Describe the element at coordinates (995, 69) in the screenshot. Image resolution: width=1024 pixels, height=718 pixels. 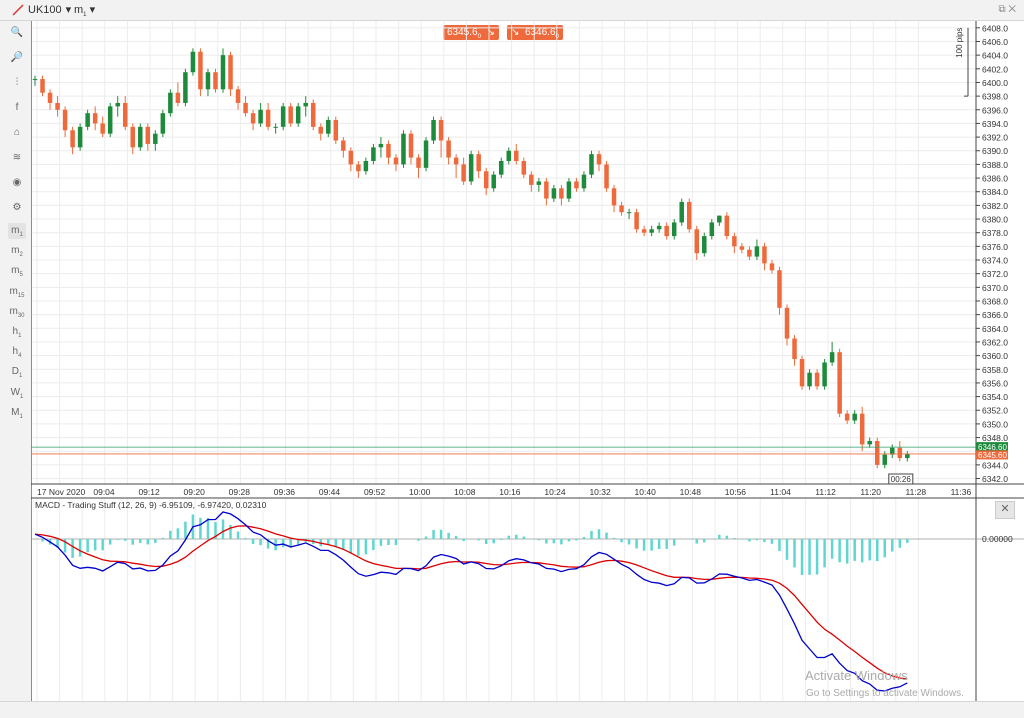
I see `y-tick-label: 6402.0` at that location.